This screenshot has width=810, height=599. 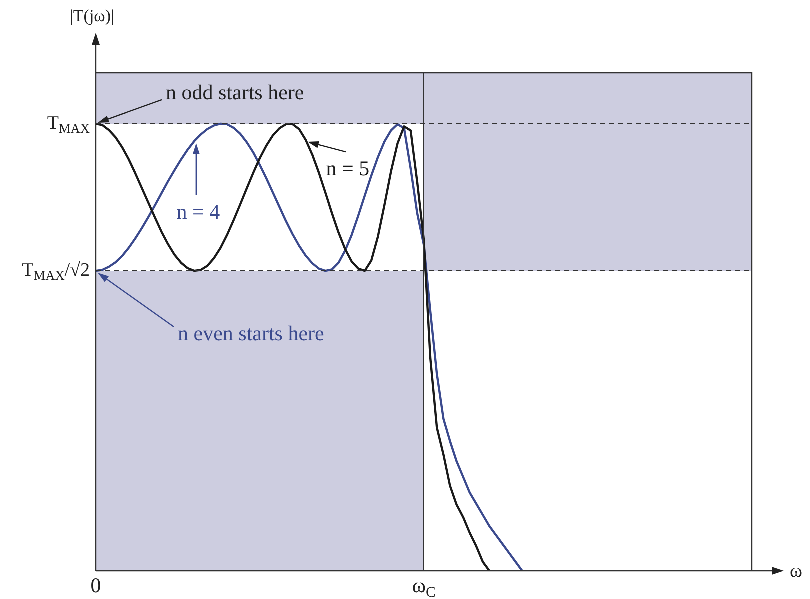 What do you see at coordinates (796, 571) in the screenshot?
I see `x-axis-title: ω` at bounding box center [796, 571].